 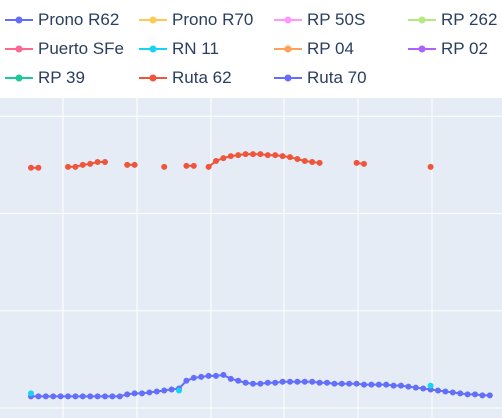 What do you see at coordinates (320, 78) in the screenshot?
I see `legend-item: Ruta 70` at bounding box center [320, 78].